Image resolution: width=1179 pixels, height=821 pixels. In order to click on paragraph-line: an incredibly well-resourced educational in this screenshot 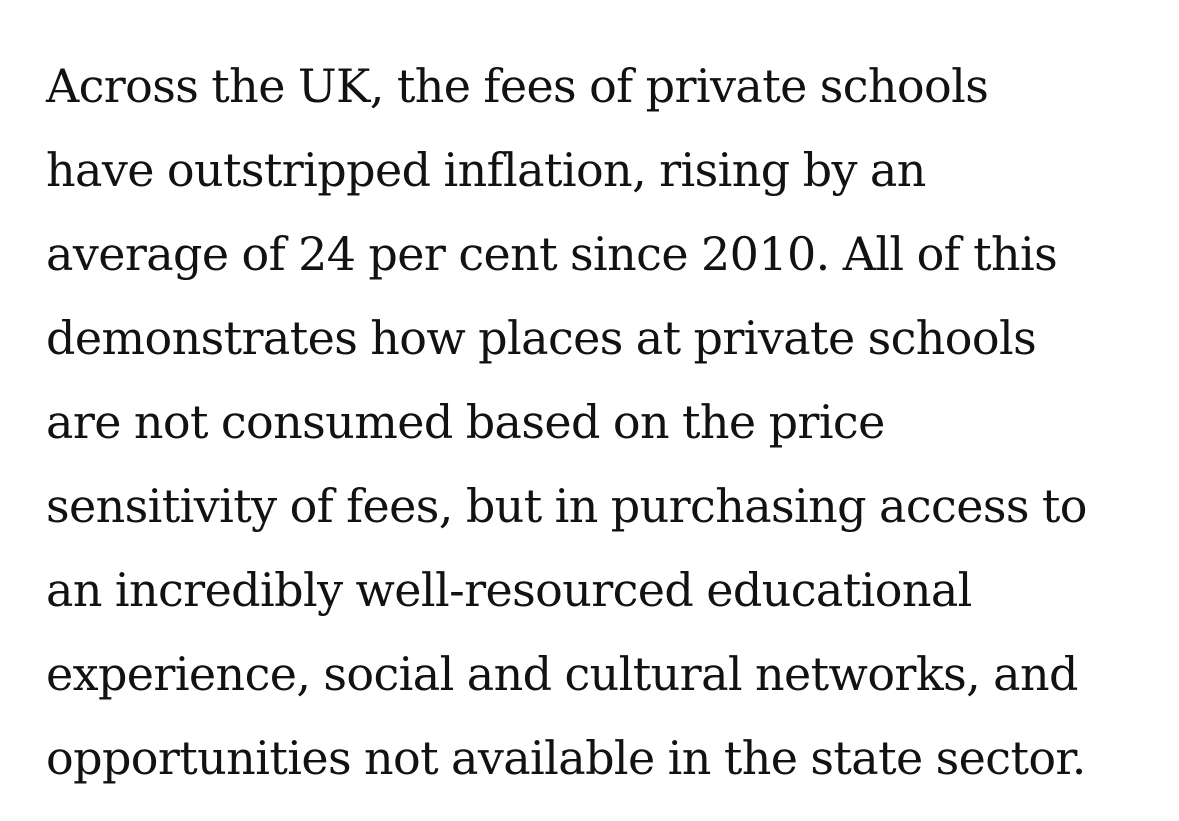, I will do `click(509, 590)`.